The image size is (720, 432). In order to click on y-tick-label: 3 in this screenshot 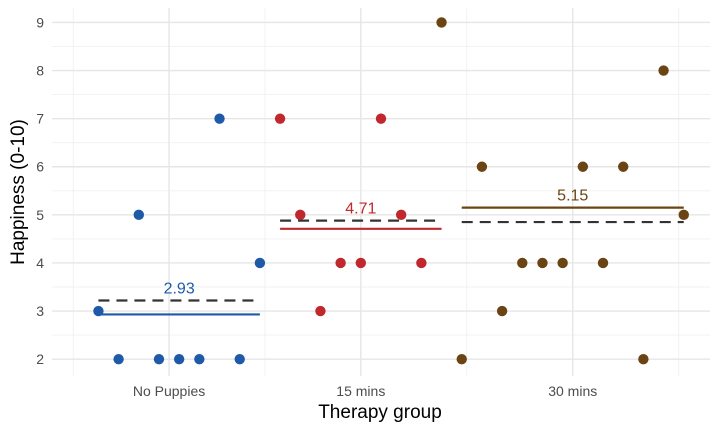, I will do `click(40, 311)`.